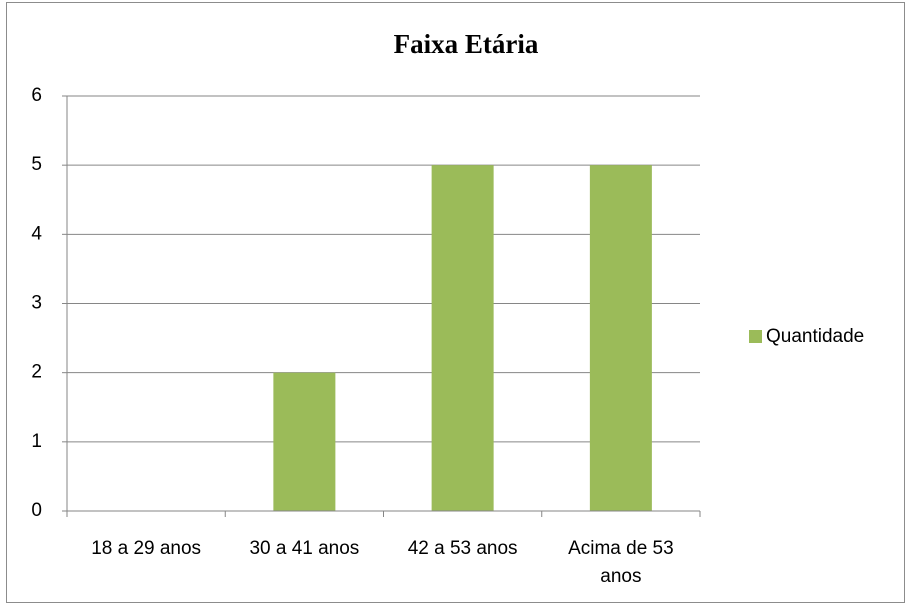 This screenshot has width=907, height=605. What do you see at coordinates (304, 548) in the screenshot?
I see `x-tick-label: 30 a 41 anos` at bounding box center [304, 548].